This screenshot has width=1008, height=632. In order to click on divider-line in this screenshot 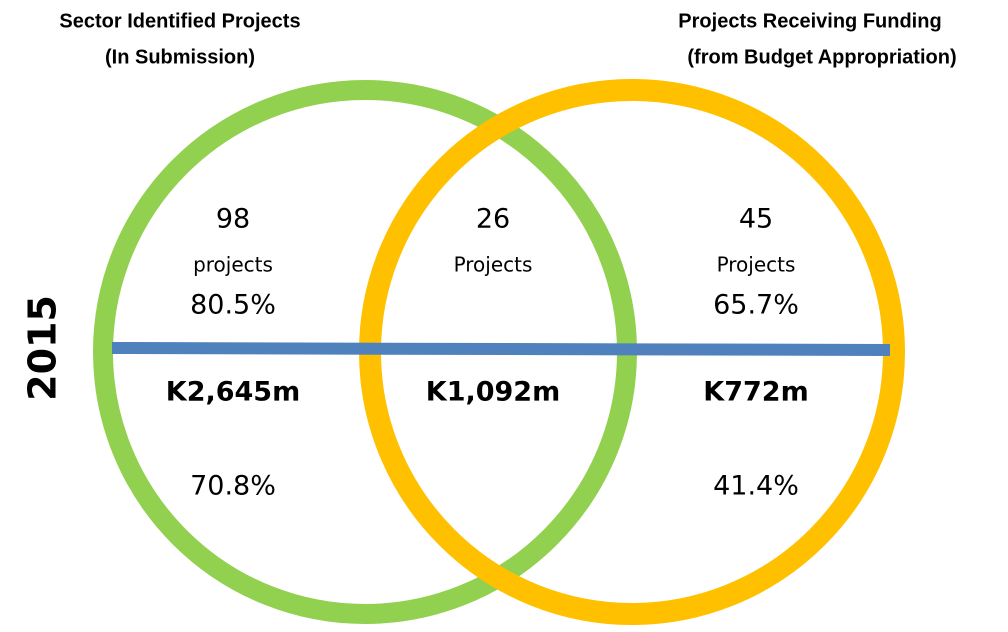, I will do `click(501, 349)`.